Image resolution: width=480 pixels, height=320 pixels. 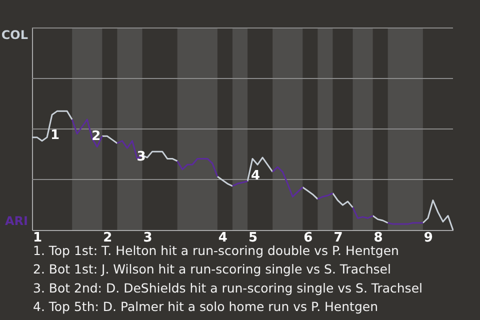 What do you see at coordinates (16, 221) in the screenshot?
I see `text: ARI` at bounding box center [16, 221].